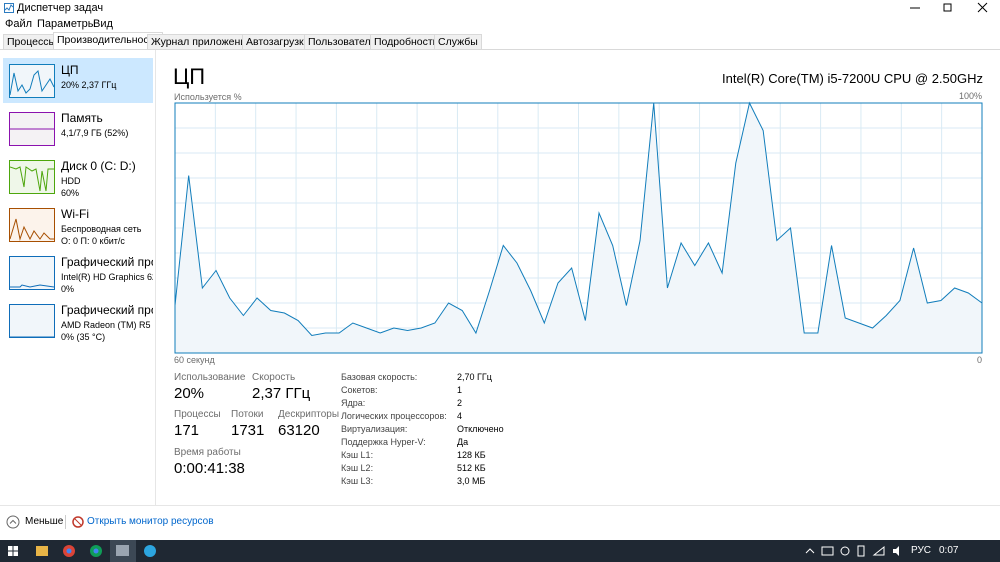 The image size is (1000, 562). I want to click on item-line: 60%, so click(70, 193).